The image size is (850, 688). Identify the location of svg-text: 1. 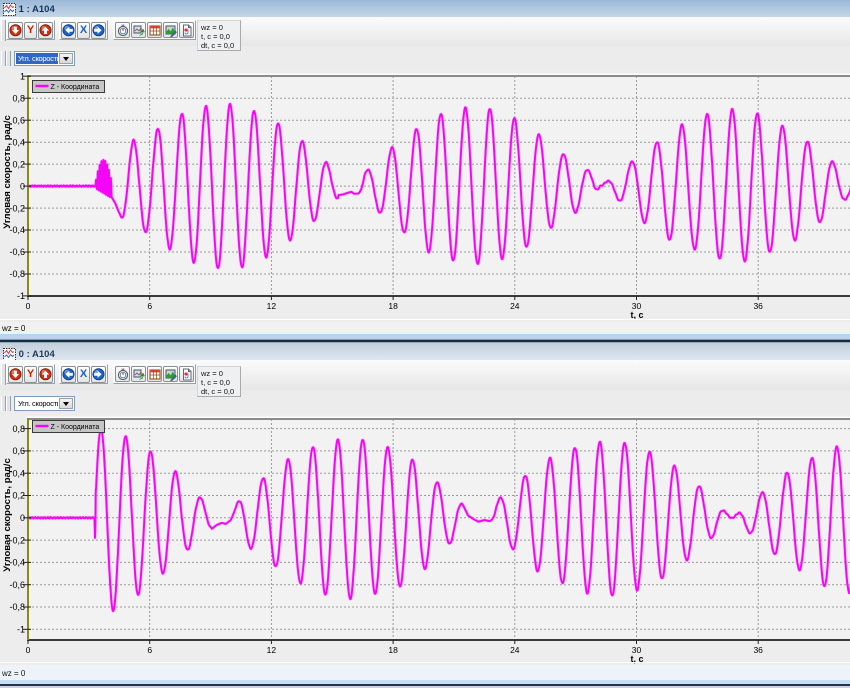
(22, 77).